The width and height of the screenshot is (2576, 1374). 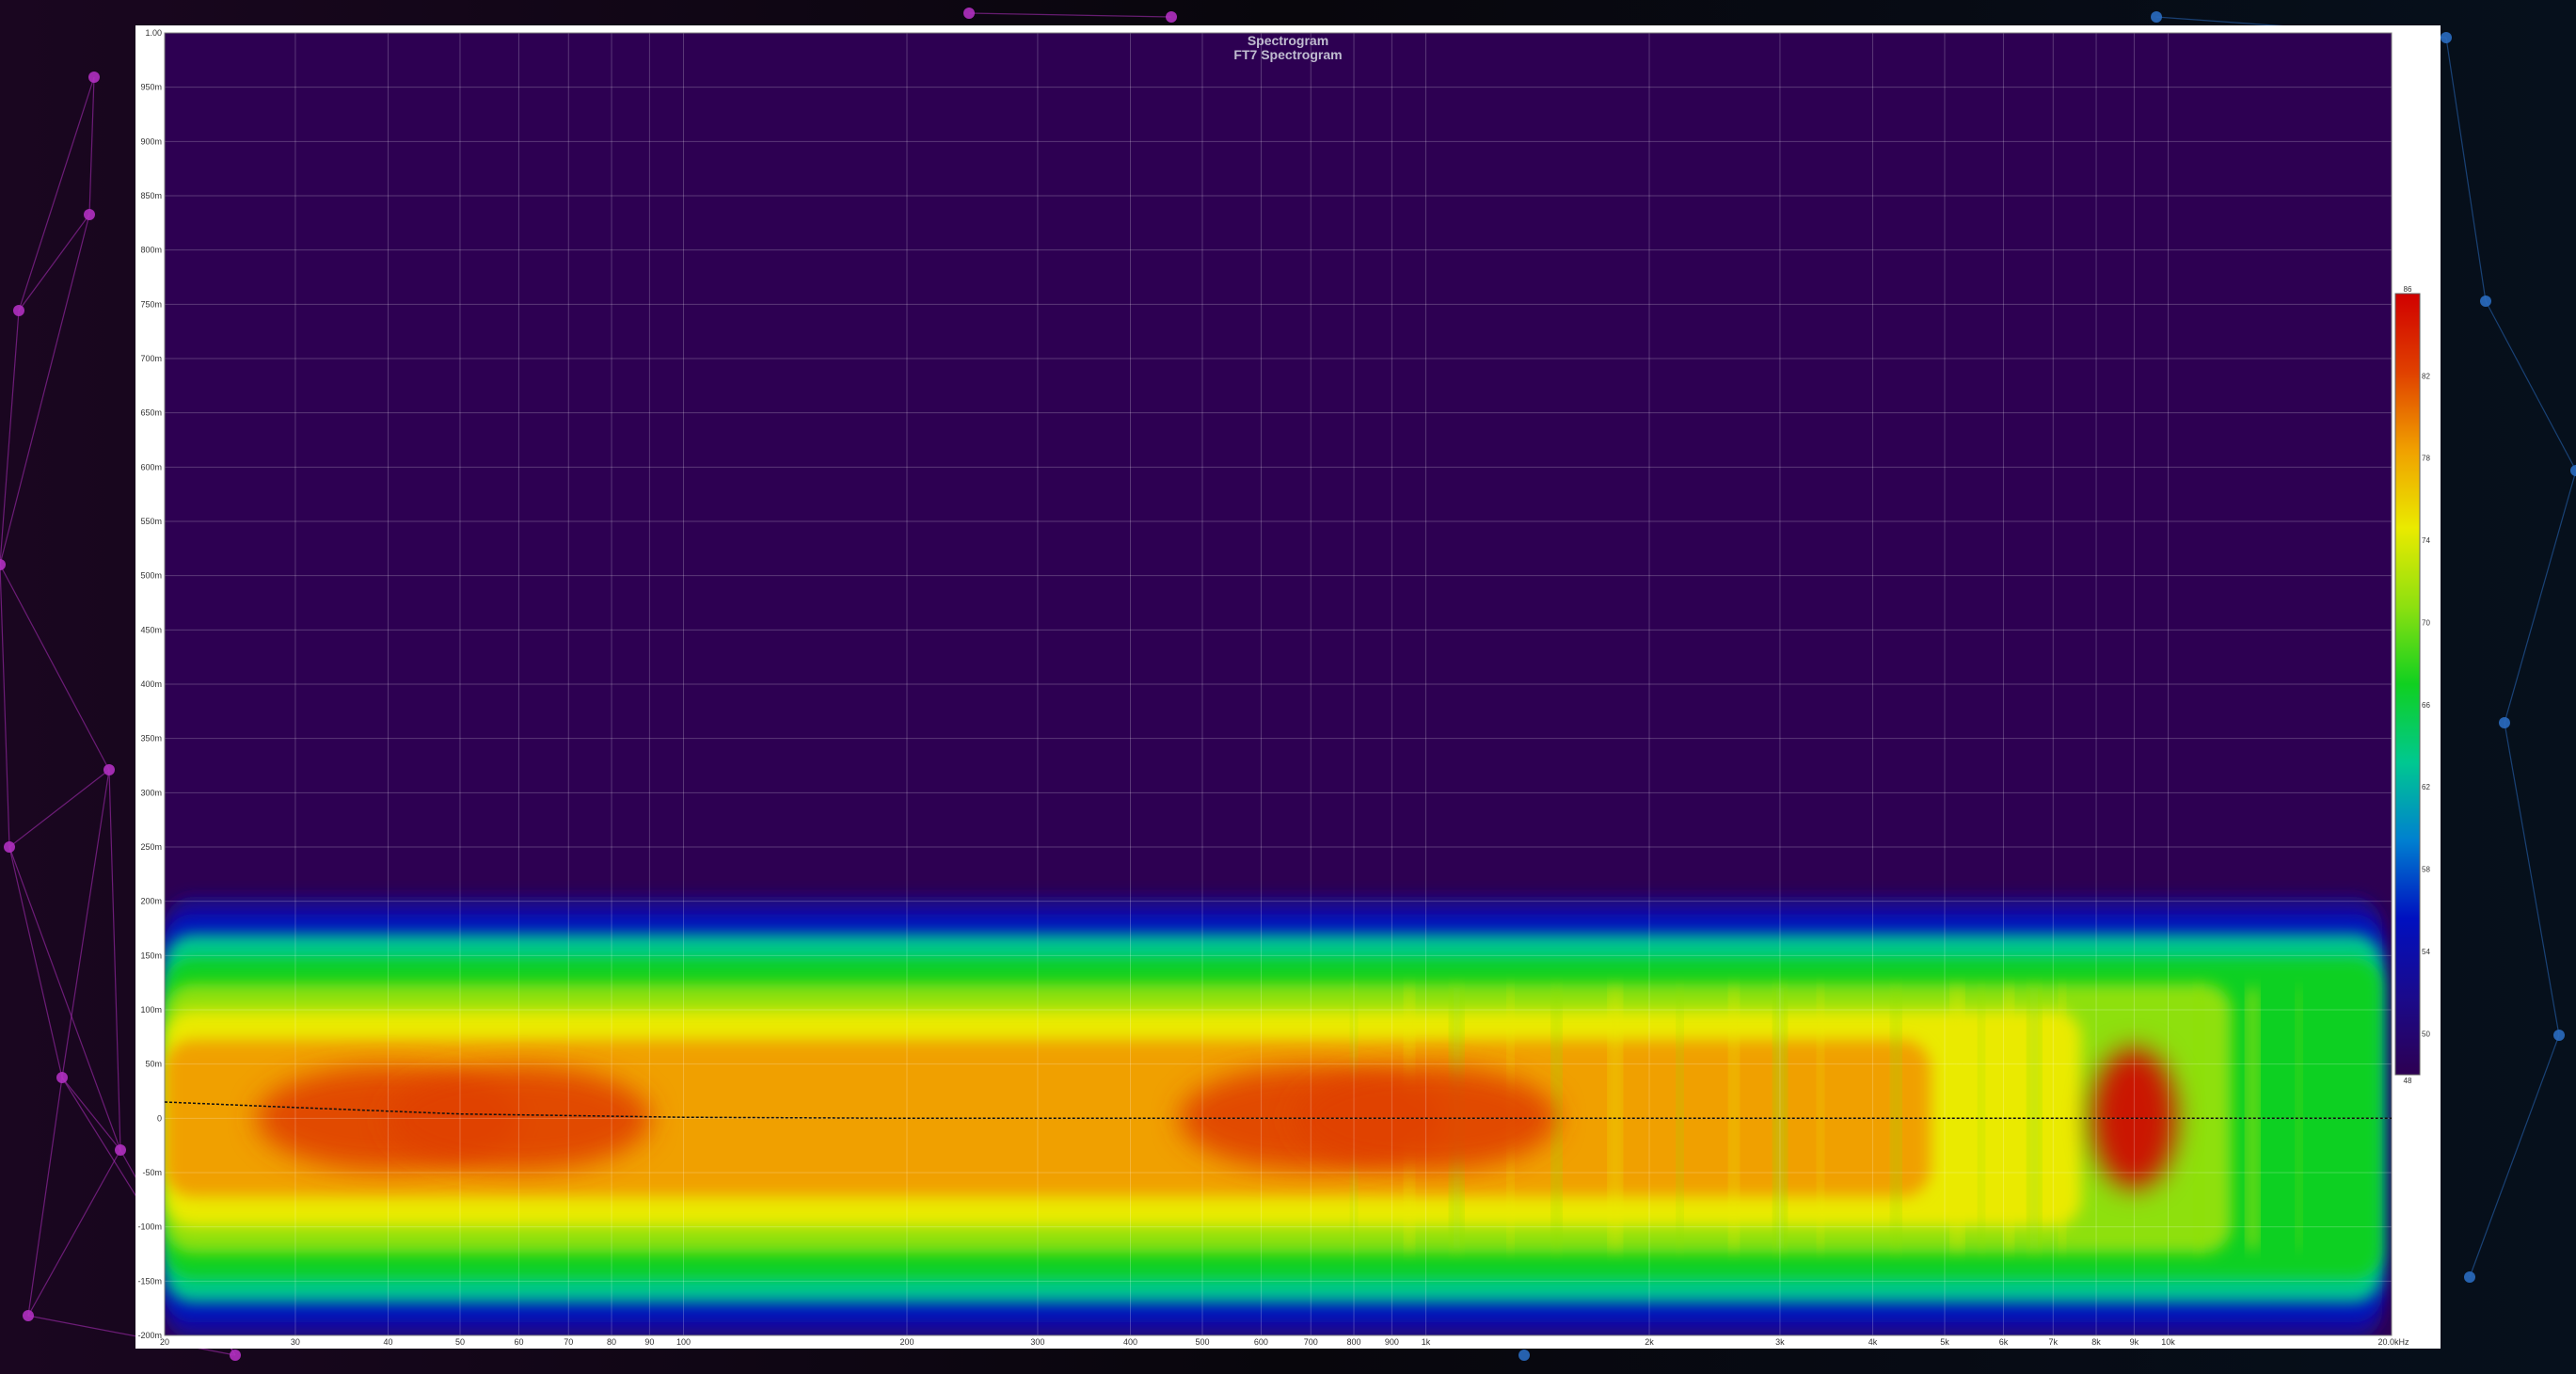 What do you see at coordinates (389, 1342) in the screenshot?
I see `x-tick-label: 40` at bounding box center [389, 1342].